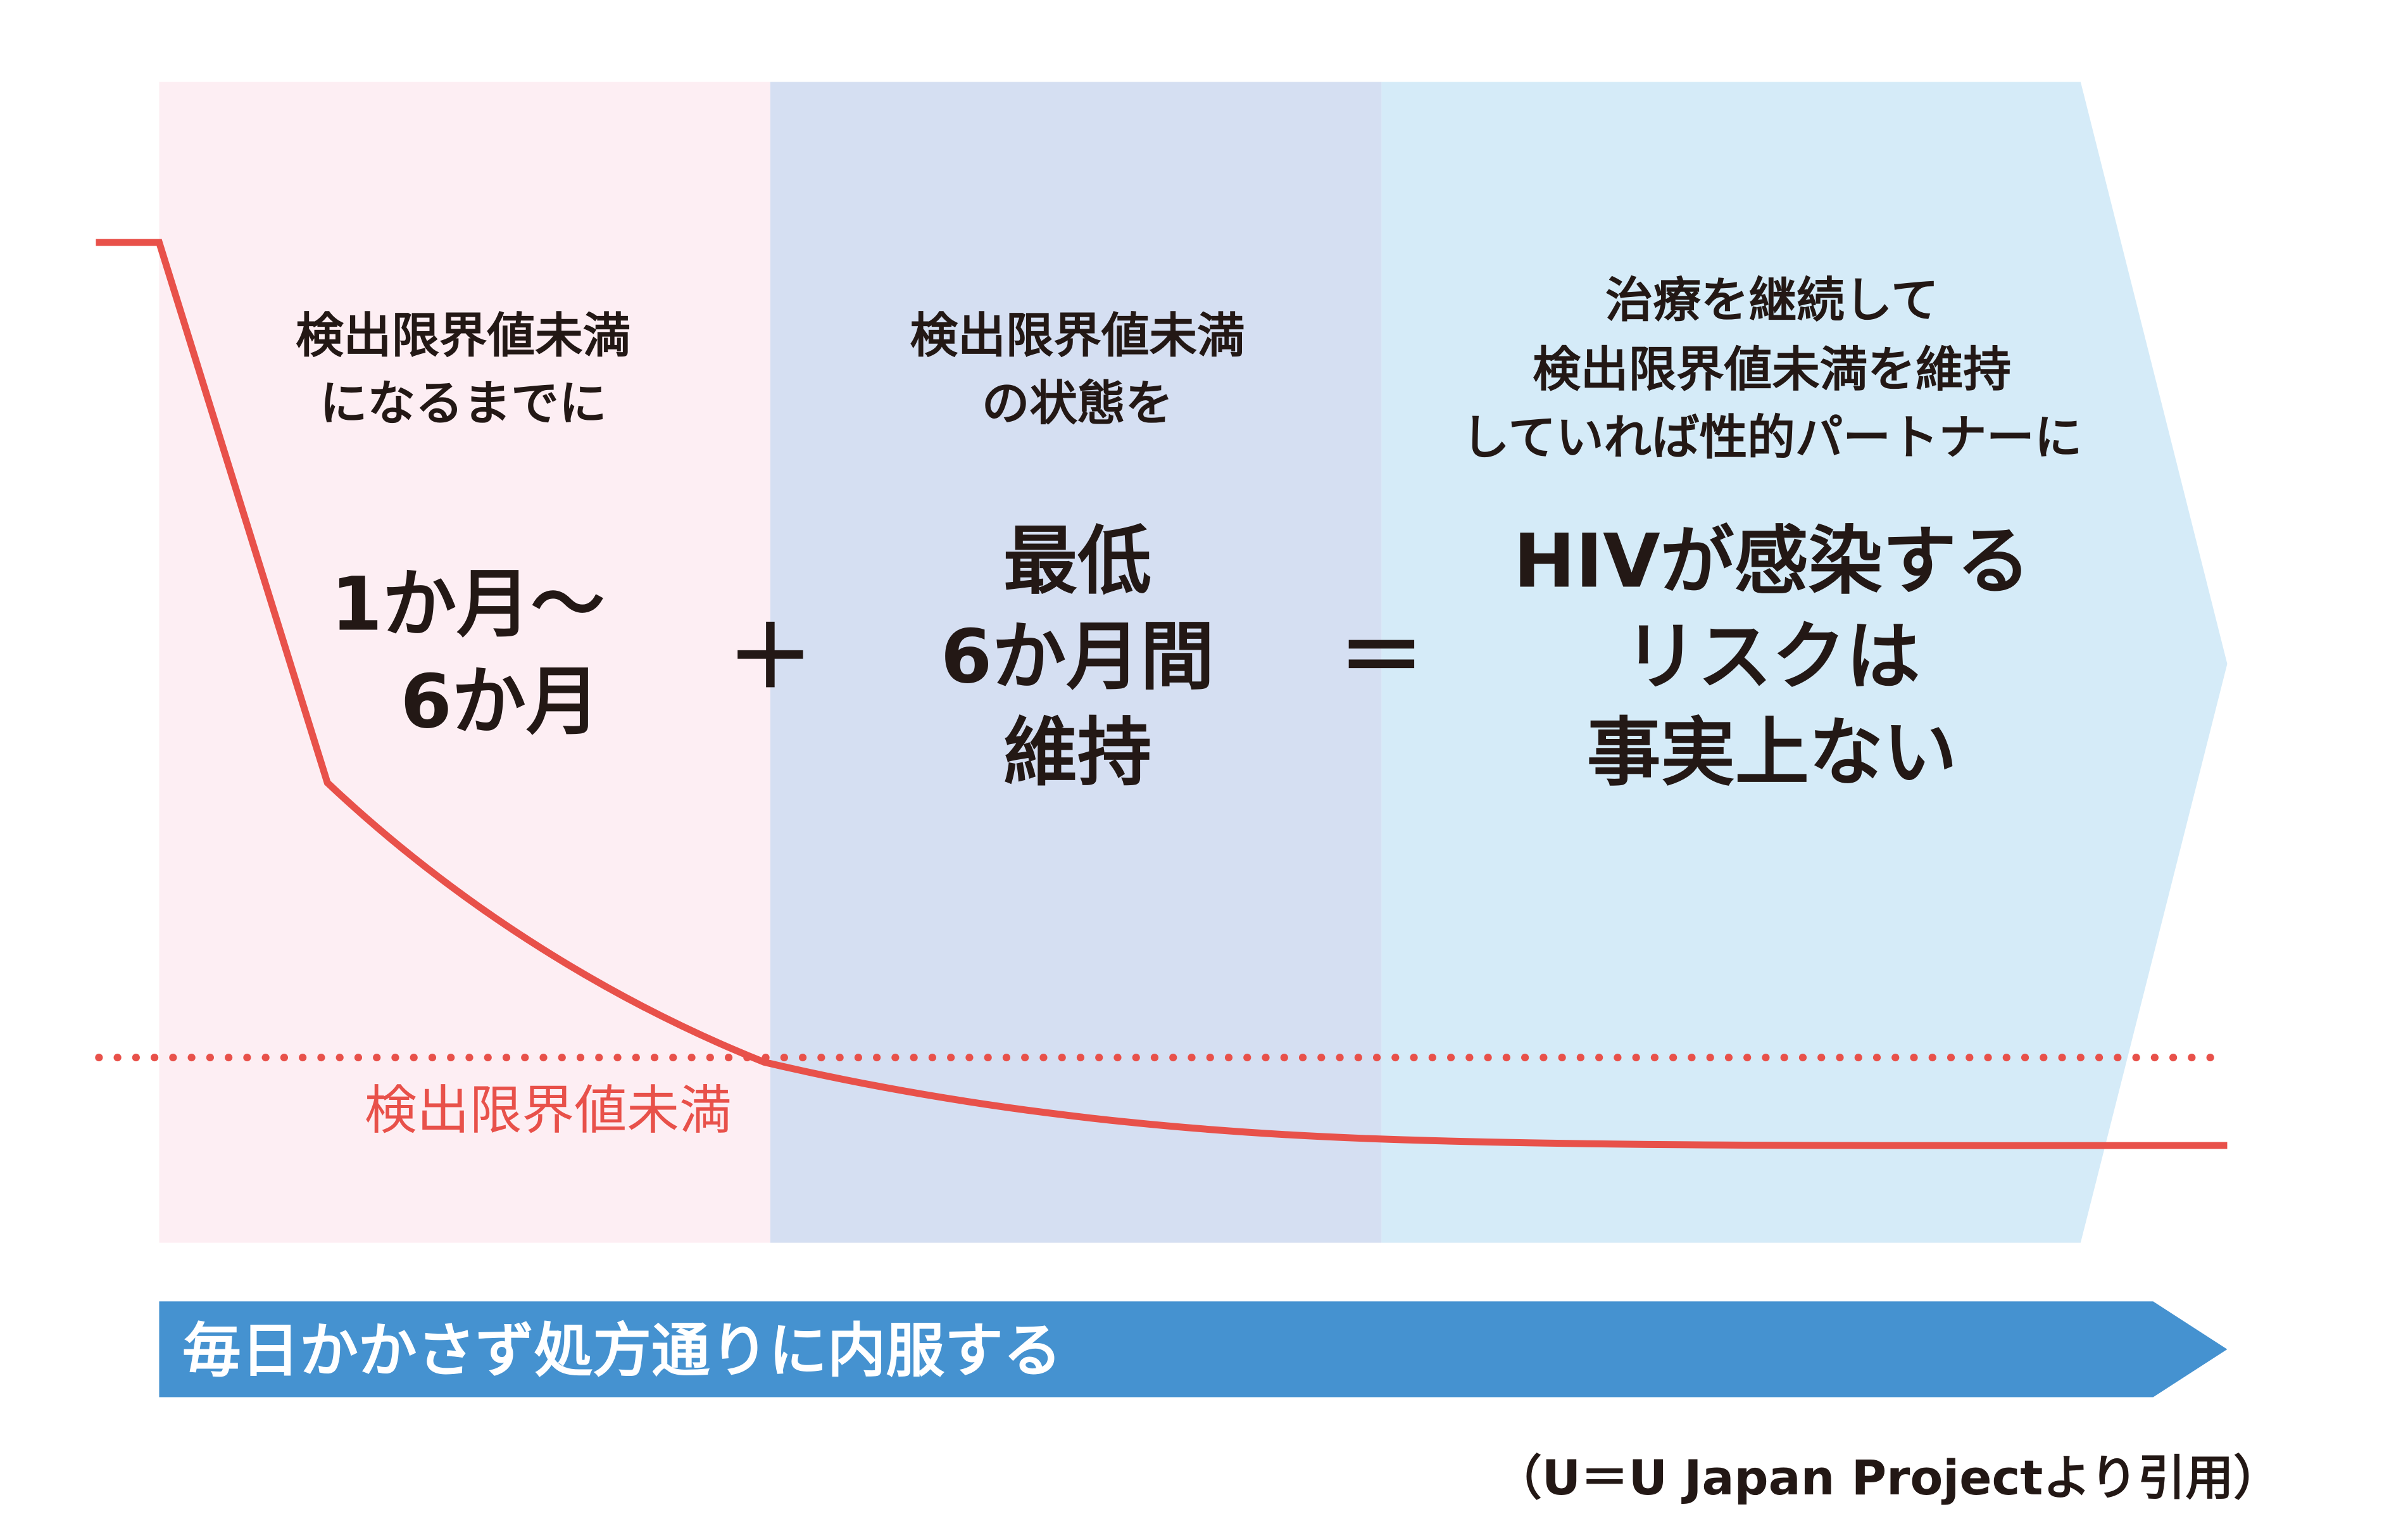 The width and height of the screenshot is (2408, 1533). Describe the element at coordinates (1381, 657) in the screenshot. I see `equals-sign: ＝` at that location.